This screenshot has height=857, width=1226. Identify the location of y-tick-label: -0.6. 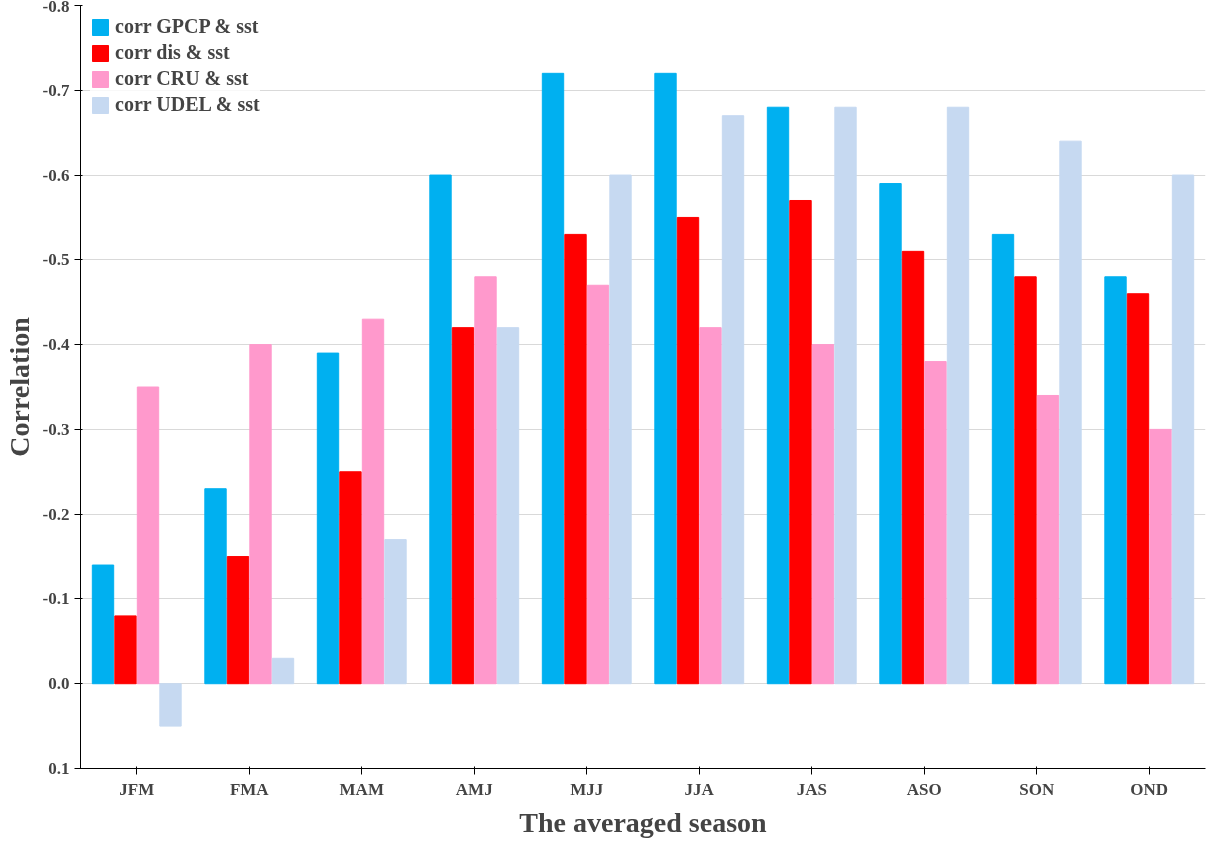
(56, 175).